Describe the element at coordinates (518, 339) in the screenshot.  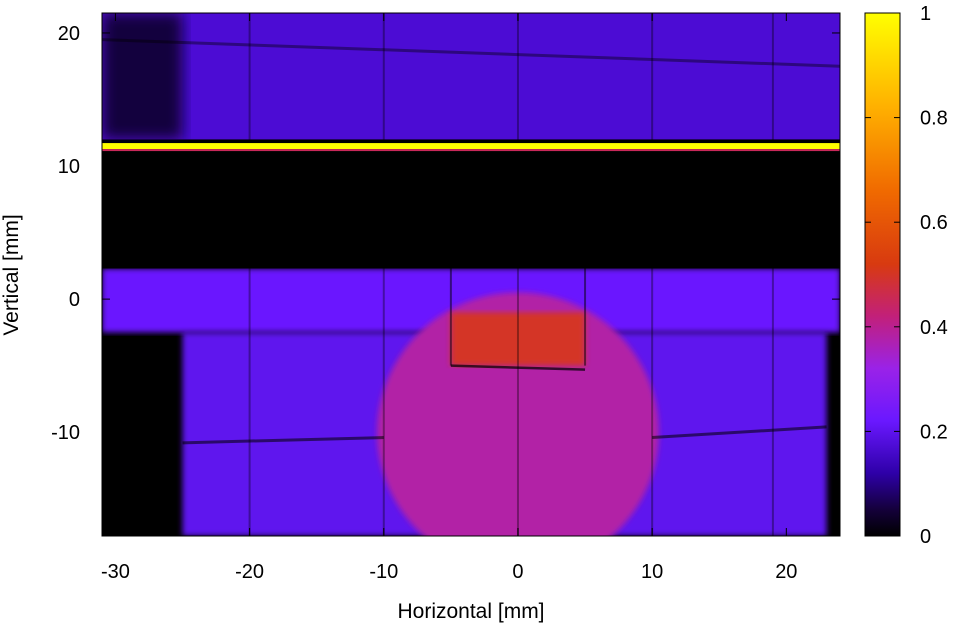
I see `central-hot-spot` at that location.